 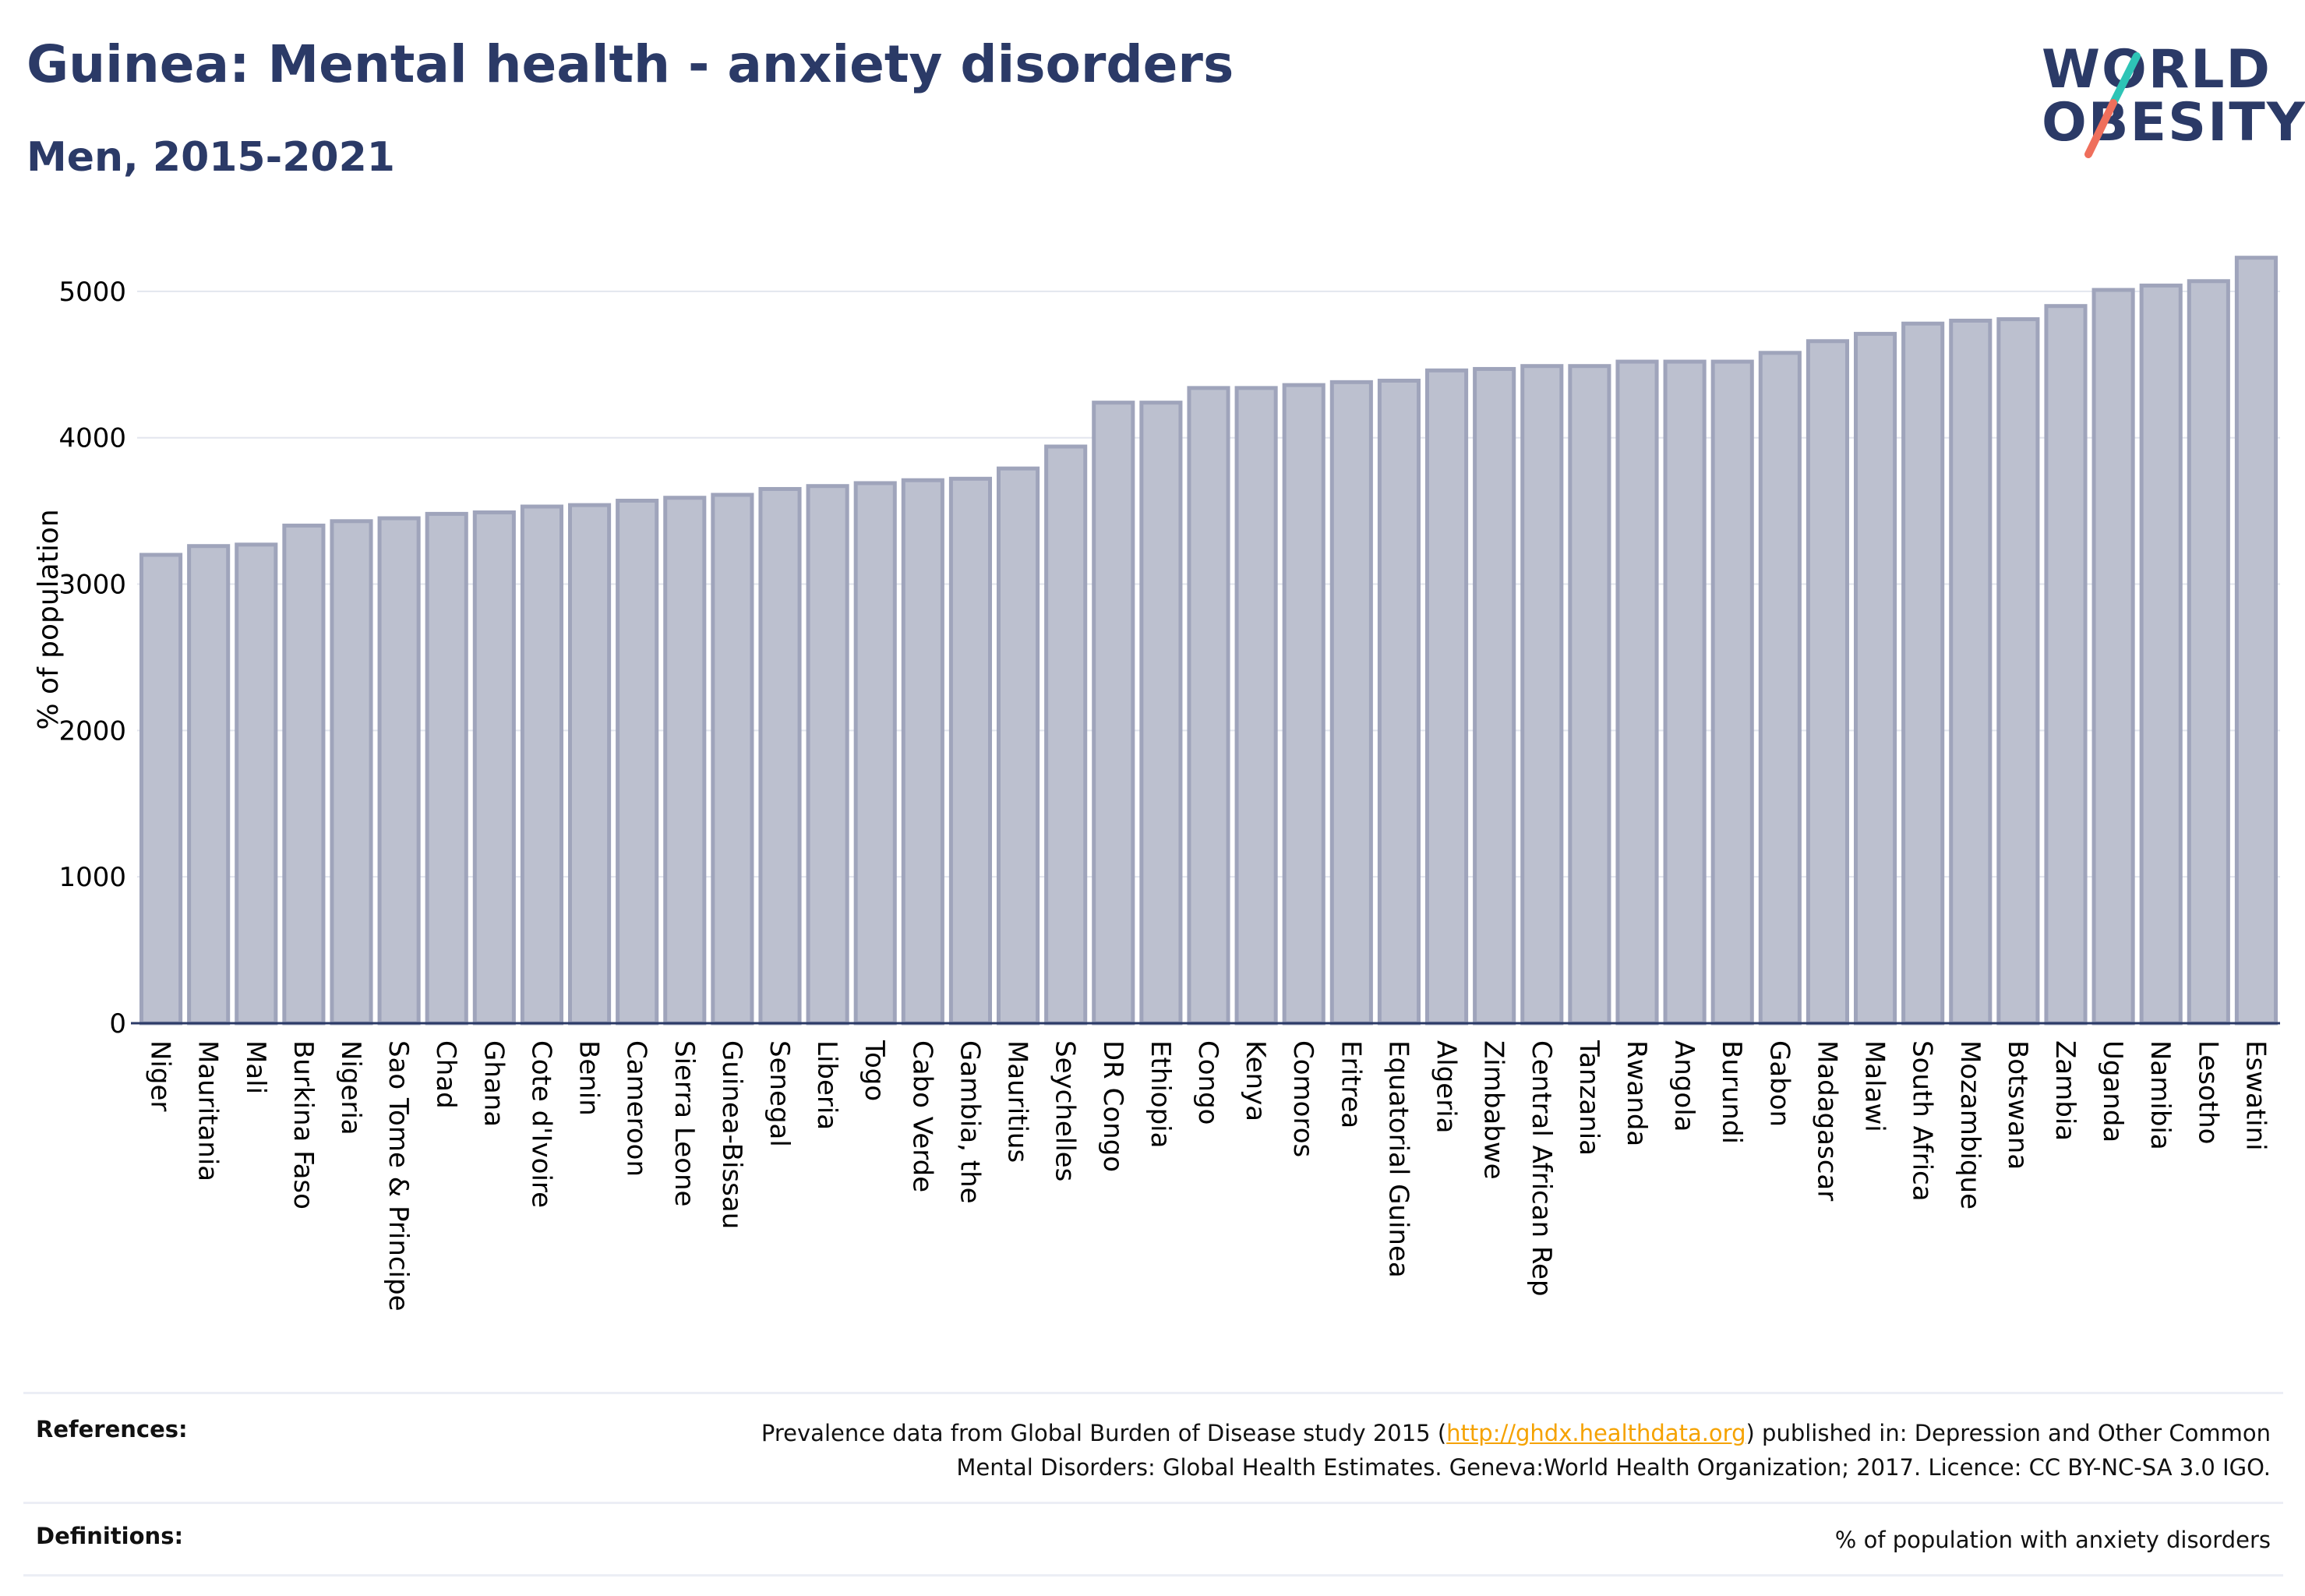 I want to click on bar-sierra-leone, so click(x=685, y=761).